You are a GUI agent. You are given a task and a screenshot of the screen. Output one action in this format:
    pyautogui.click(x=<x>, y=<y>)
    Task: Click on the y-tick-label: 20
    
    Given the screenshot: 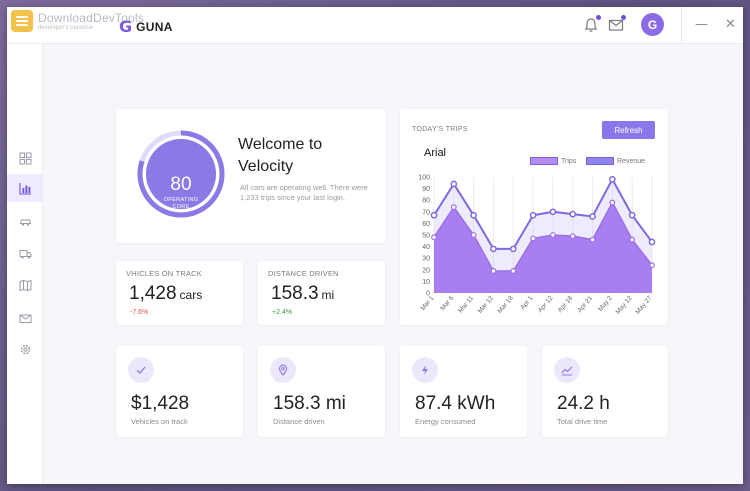 What is the action you would take?
    pyautogui.click(x=426, y=270)
    